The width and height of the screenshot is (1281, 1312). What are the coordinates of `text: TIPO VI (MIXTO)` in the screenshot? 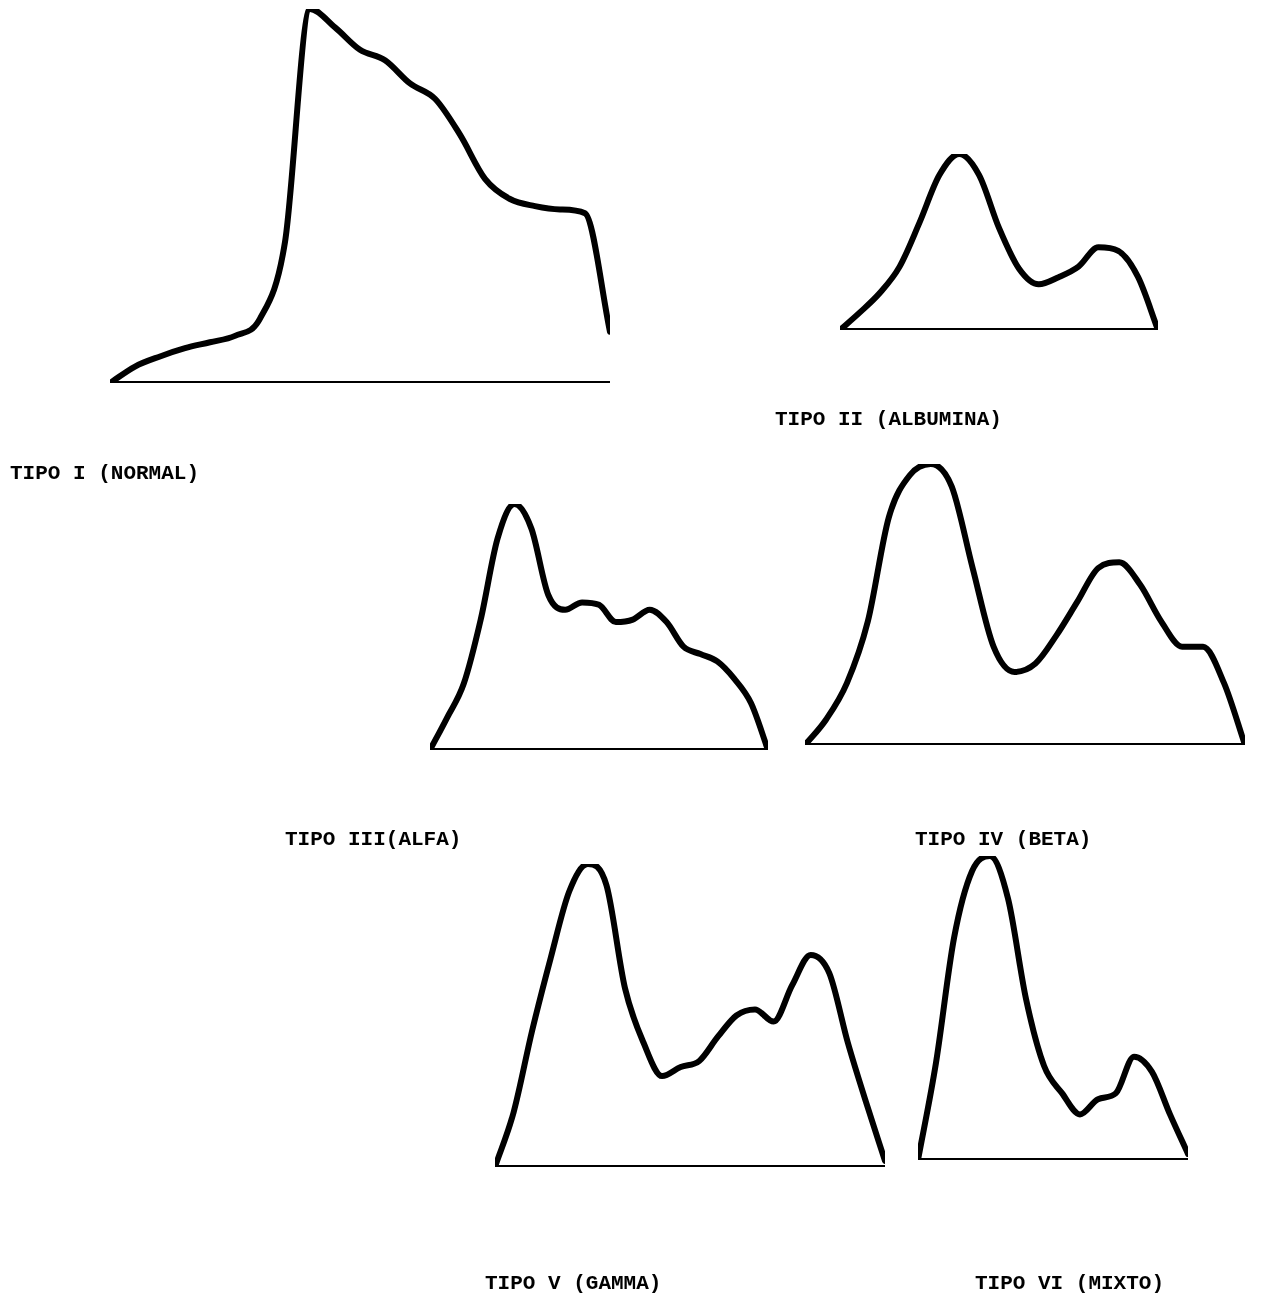 It's located at (1070, 1283).